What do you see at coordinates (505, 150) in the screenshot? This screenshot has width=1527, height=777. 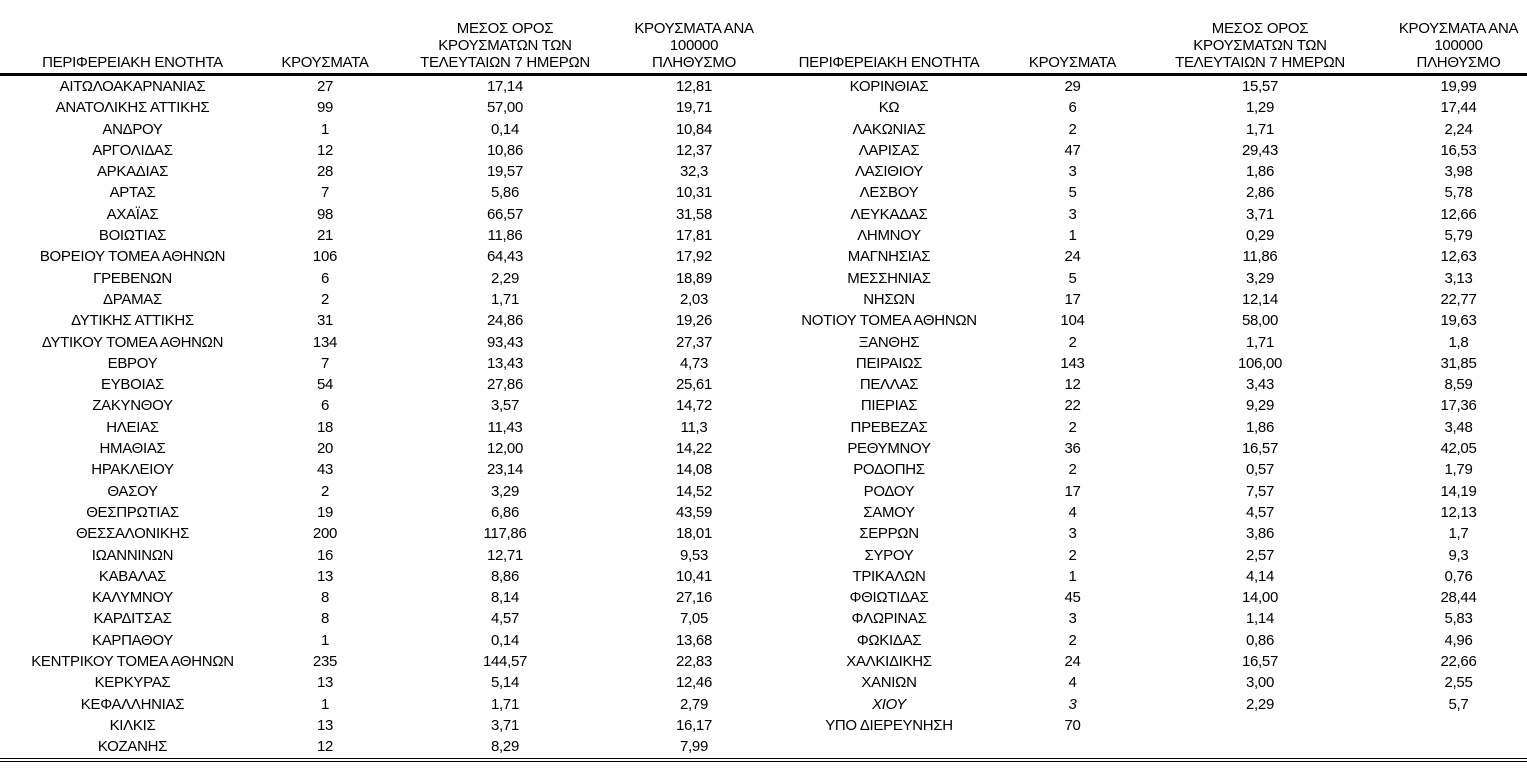 I see `left-avg7-cell: 10,86` at bounding box center [505, 150].